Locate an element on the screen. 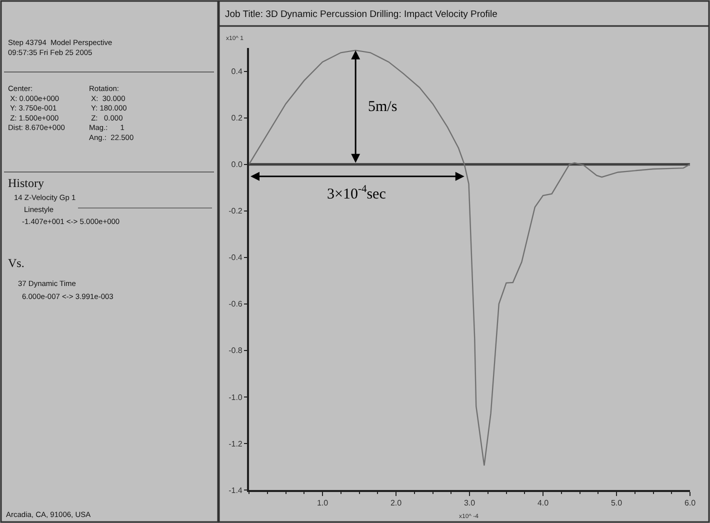 This screenshot has width=710, height=523. y-tick-label: -0.8 is located at coordinates (235, 351).